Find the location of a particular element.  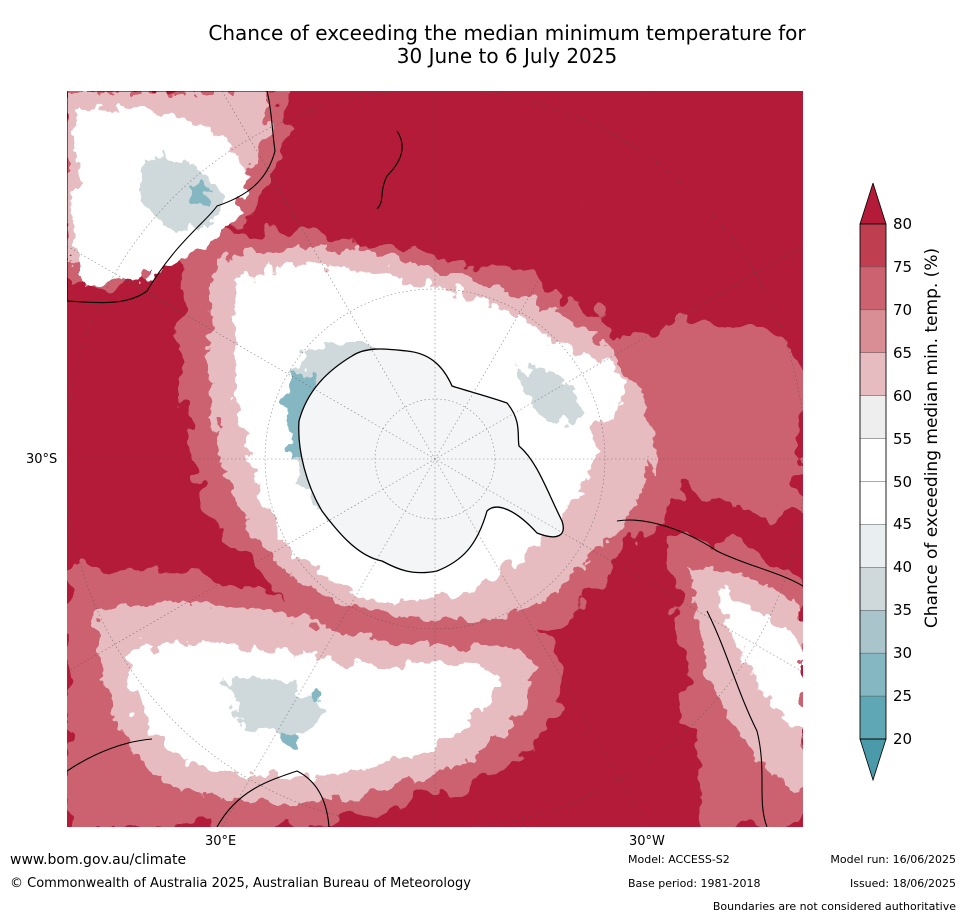

colorbar-tick-label: 30 is located at coordinates (903, 653).